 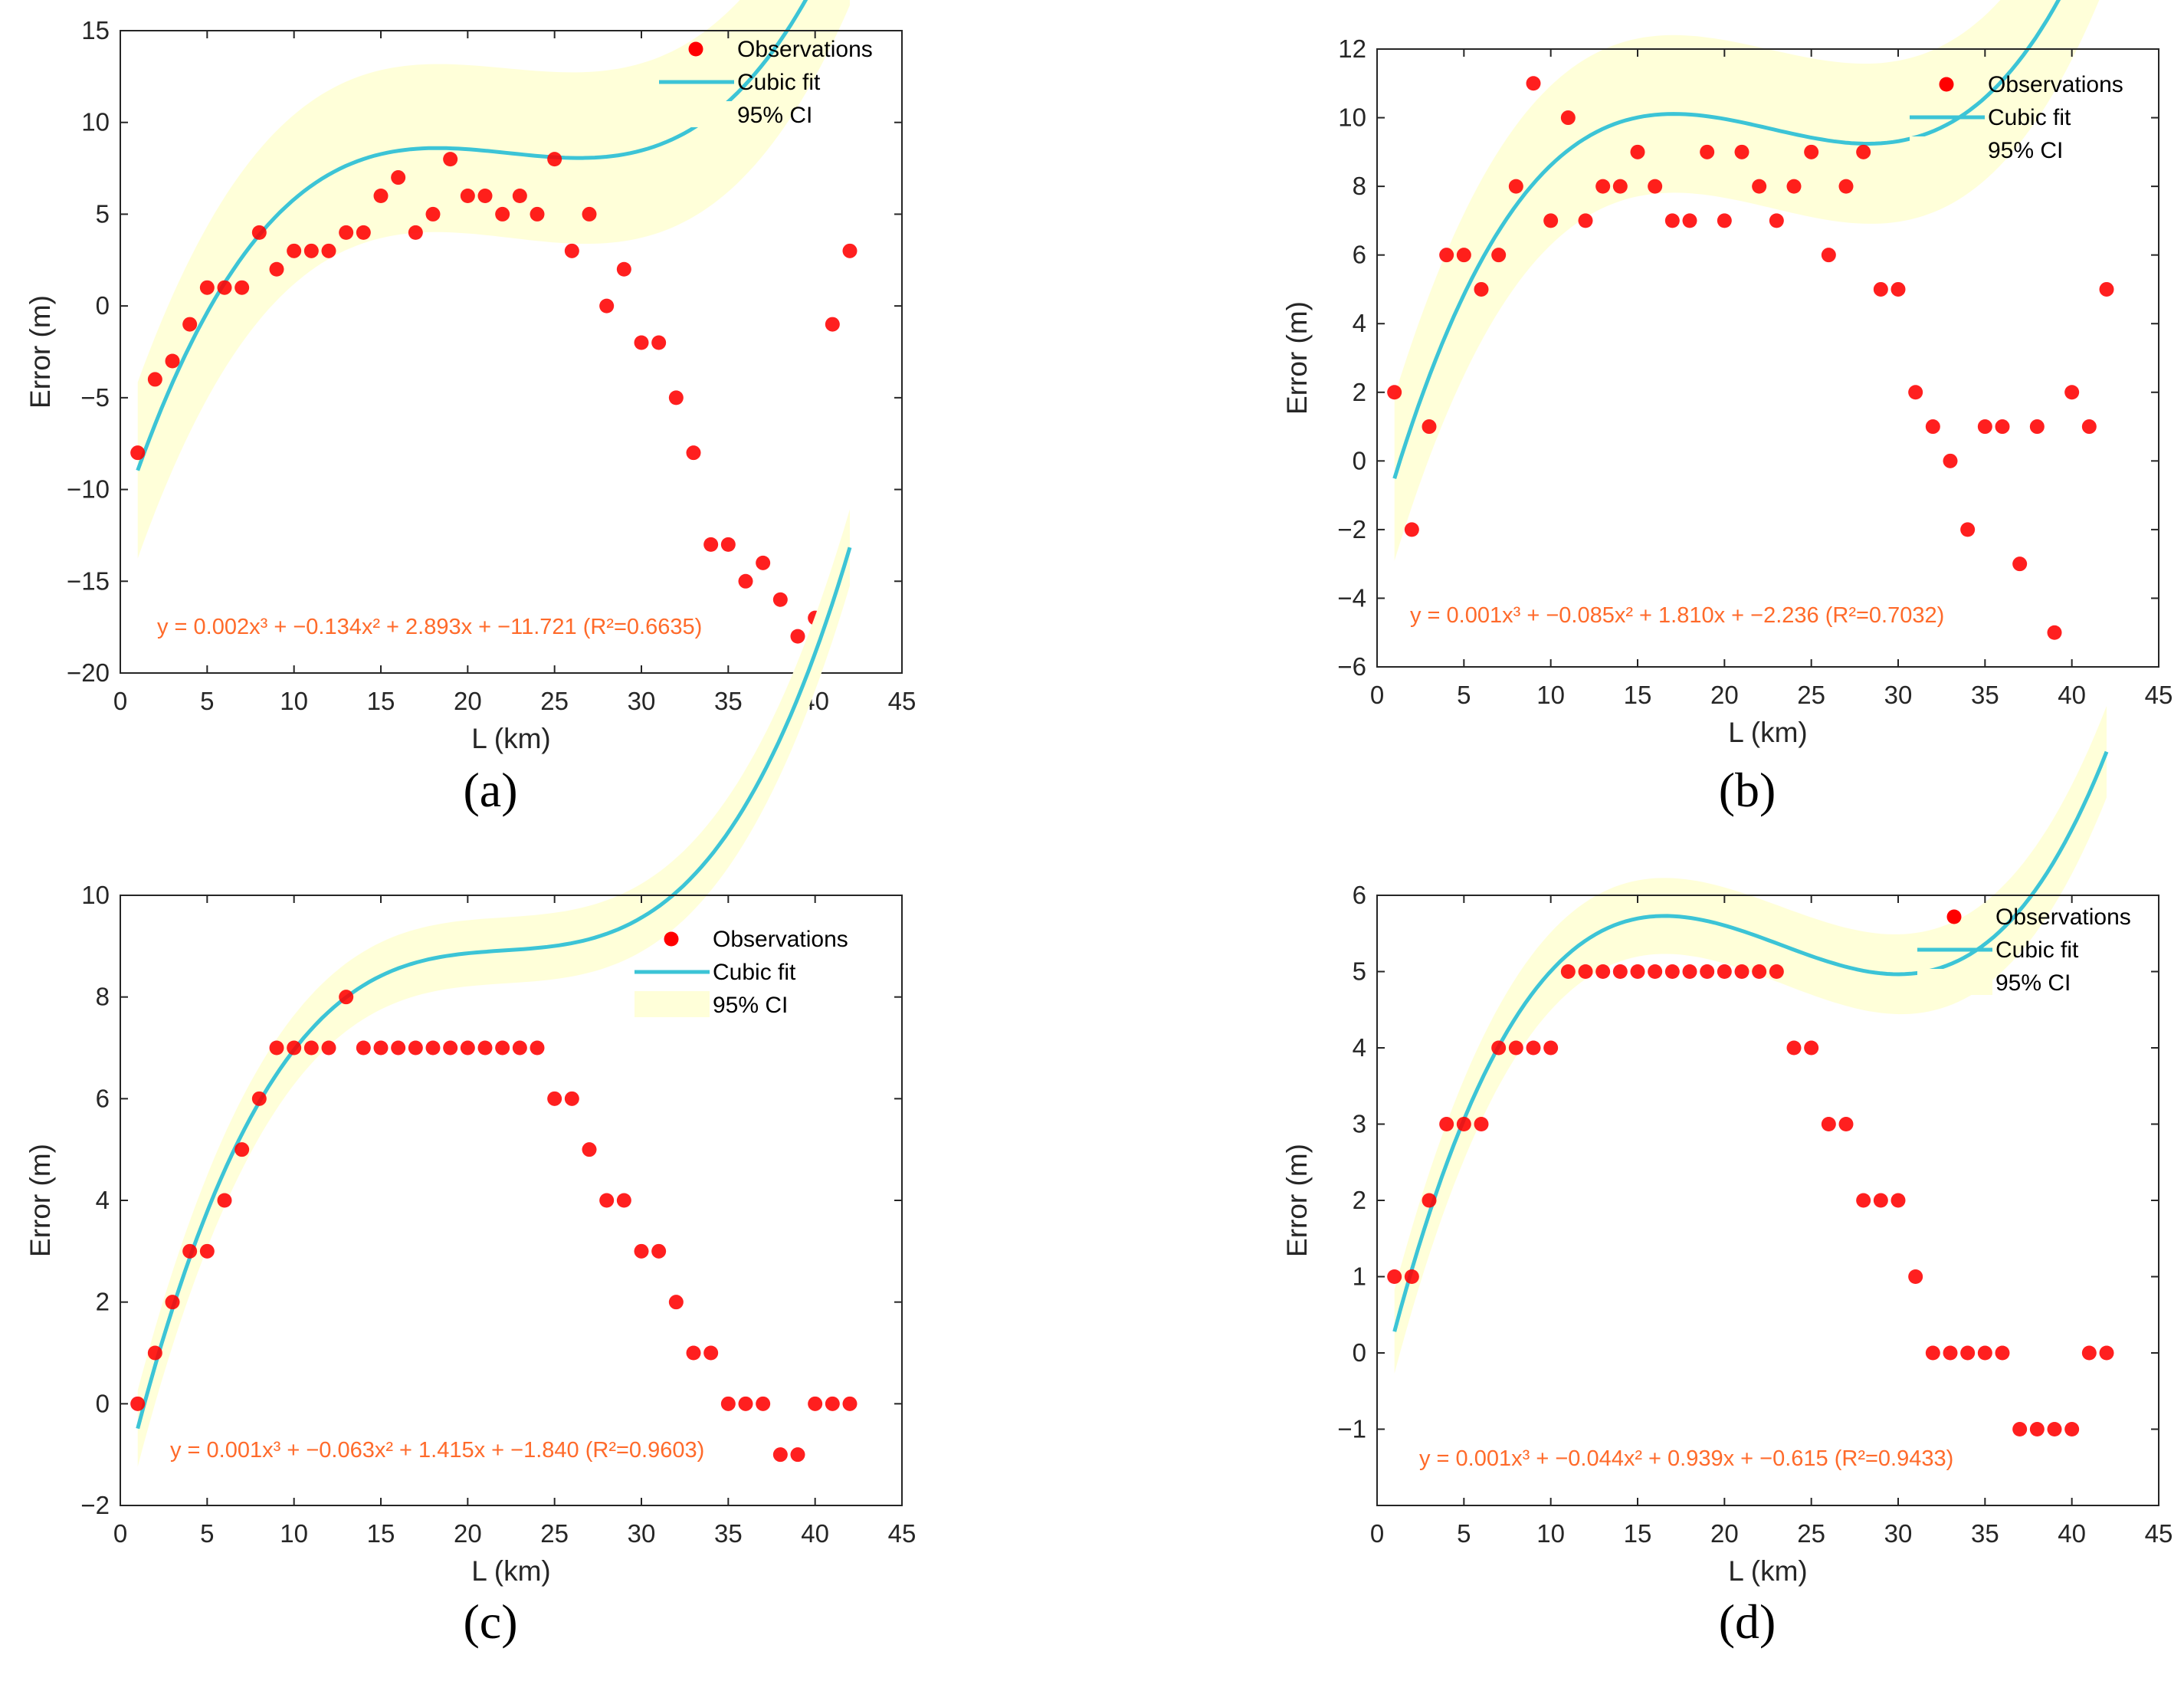 I want to click on x-tick-label: 5, so click(x=207, y=1533).